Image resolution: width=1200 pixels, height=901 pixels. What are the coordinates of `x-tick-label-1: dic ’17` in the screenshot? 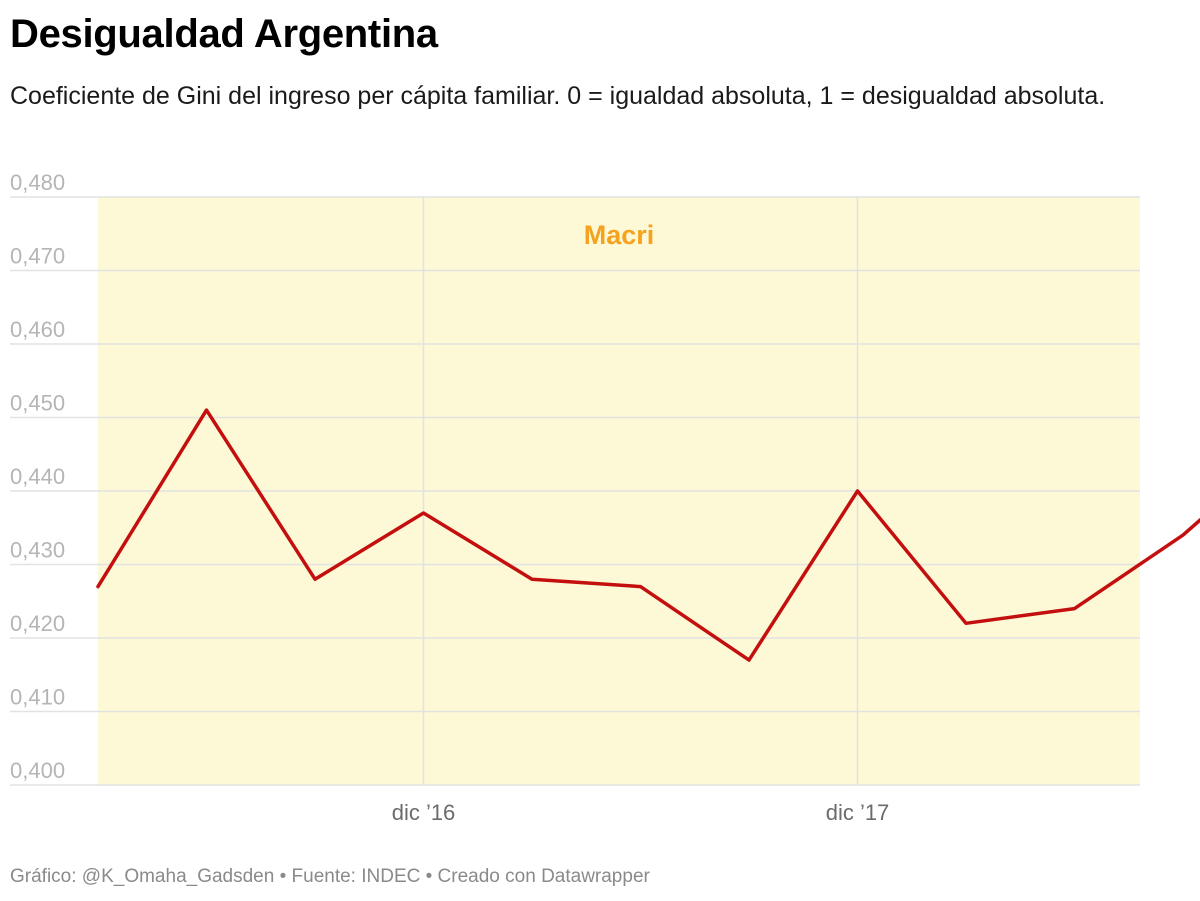 It's located at (858, 812).